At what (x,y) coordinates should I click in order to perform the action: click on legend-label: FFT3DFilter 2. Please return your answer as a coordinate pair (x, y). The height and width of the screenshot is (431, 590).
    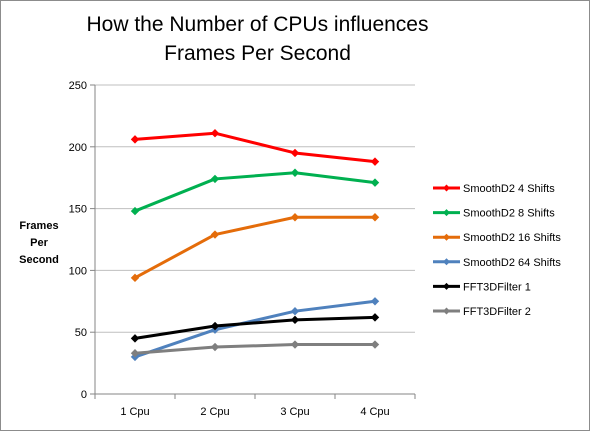
    Looking at the image, I should click on (497, 312).